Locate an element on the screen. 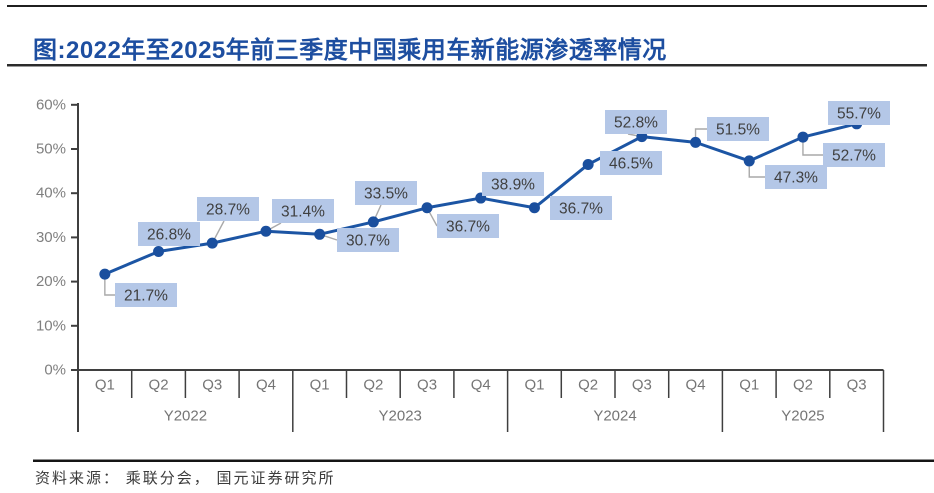  y-axis-tick-label: 60% is located at coordinates (51, 104).